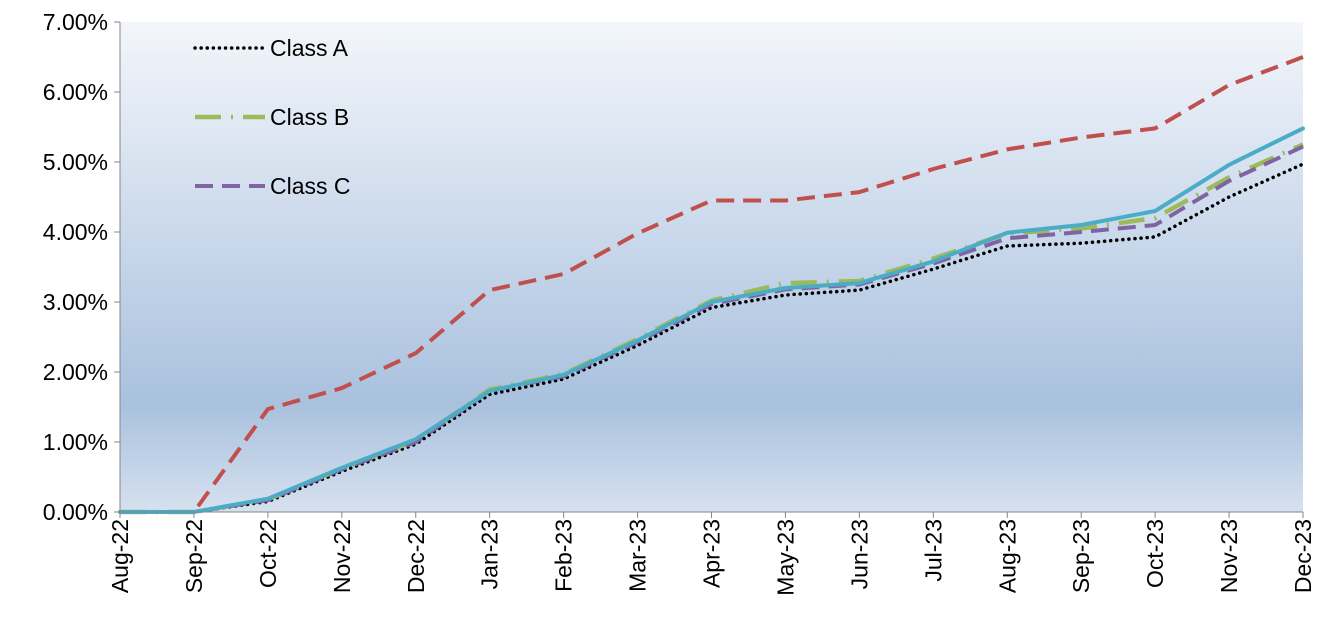  Describe the element at coordinates (81, 267) in the screenshot. I see `y-axis: 0.00% 1.00% 2.00% 3.00% 4.00% 5.00% 6.00% 7.00%` at that location.